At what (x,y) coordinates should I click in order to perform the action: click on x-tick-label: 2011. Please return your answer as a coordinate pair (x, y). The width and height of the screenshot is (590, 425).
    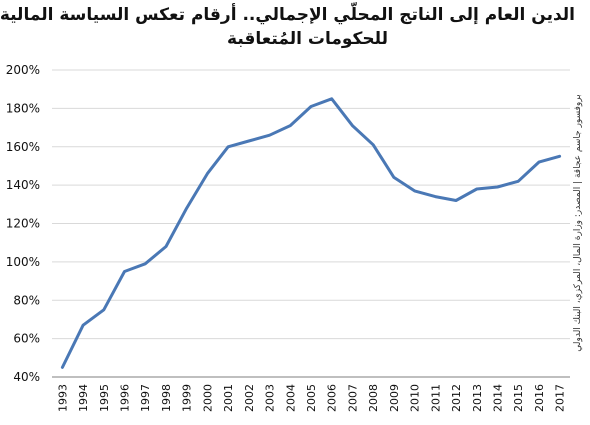
    Looking at the image, I should click on (435, 398).